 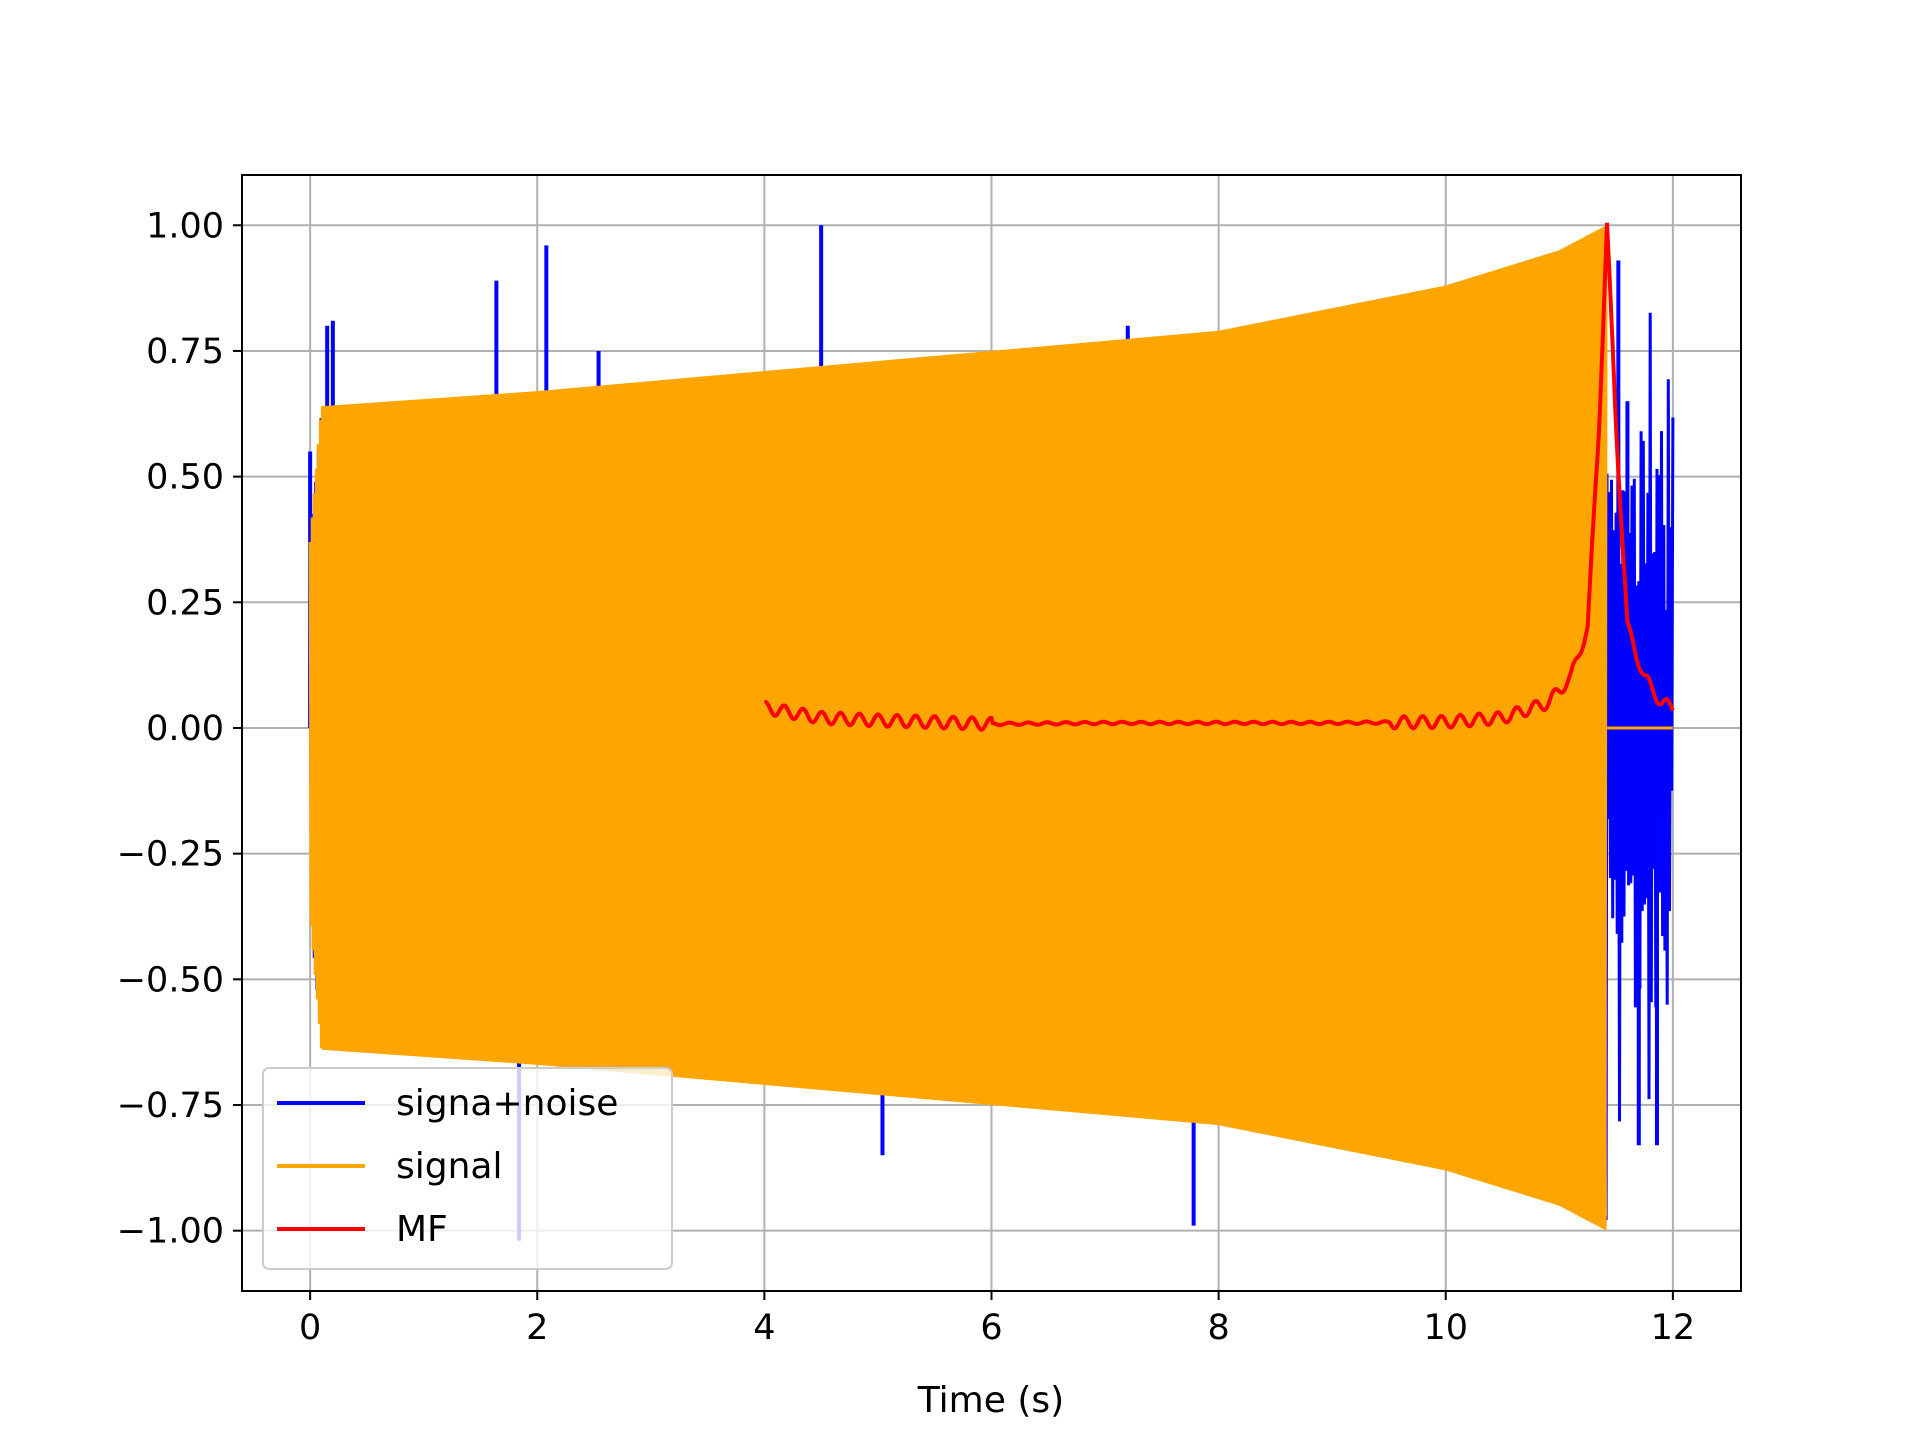 What do you see at coordinates (185, 603) in the screenshot?
I see `y-tick-label-3: 0.25` at bounding box center [185, 603].